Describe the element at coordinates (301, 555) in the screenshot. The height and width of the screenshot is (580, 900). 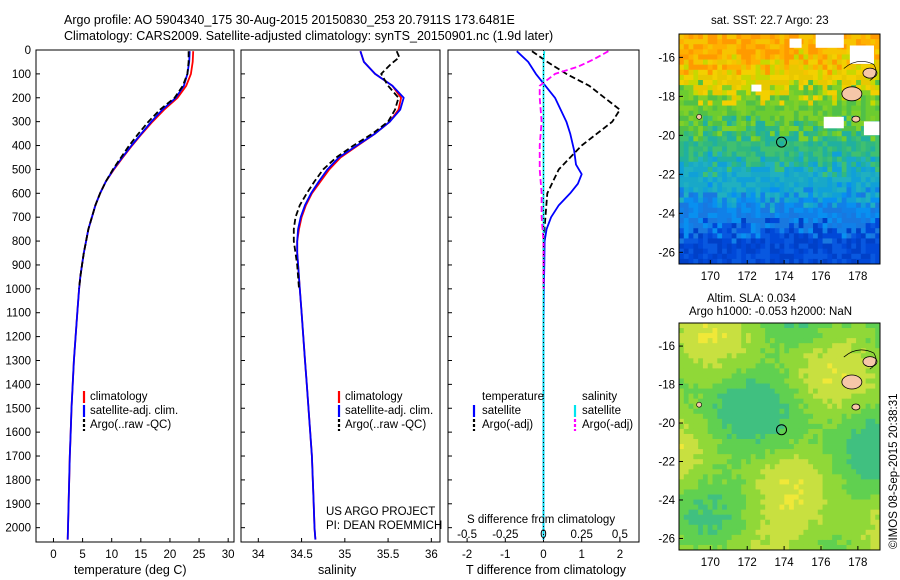
I see `x-tick-label: 34.5` at that location.